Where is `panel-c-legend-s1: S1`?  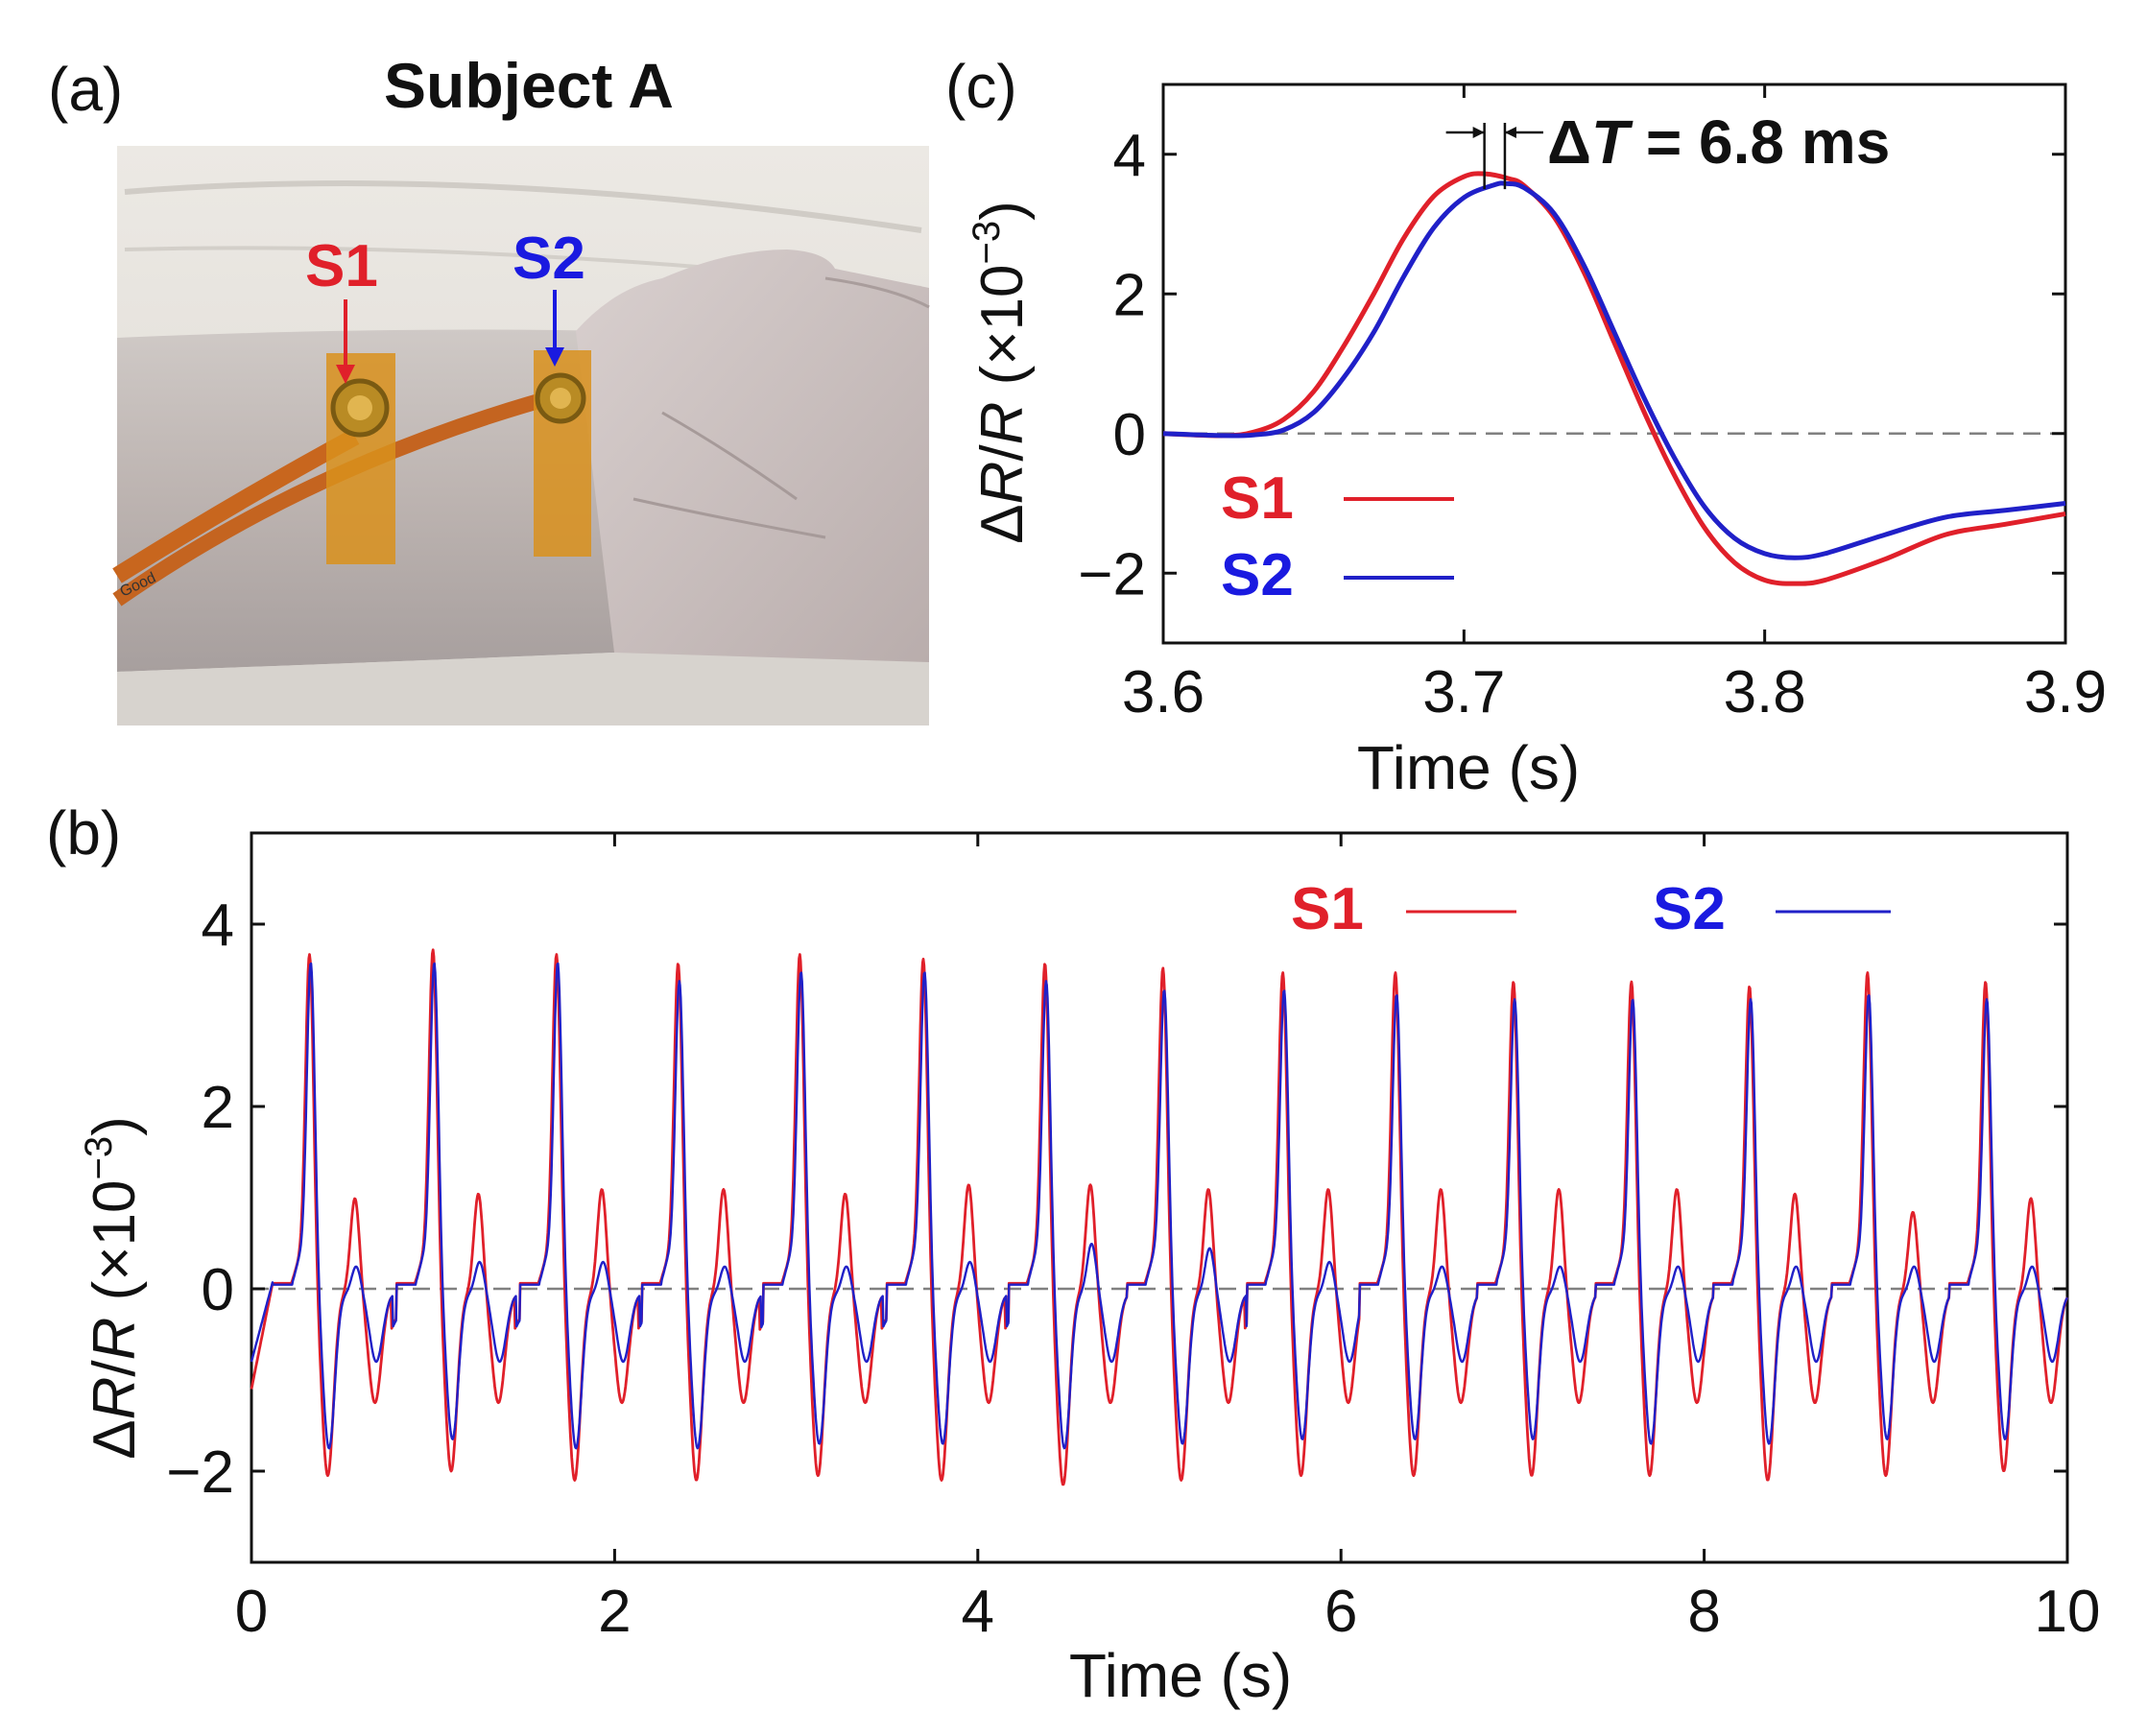 panel-c-legend-s1: S1 is located at coordinates (1257, 498).